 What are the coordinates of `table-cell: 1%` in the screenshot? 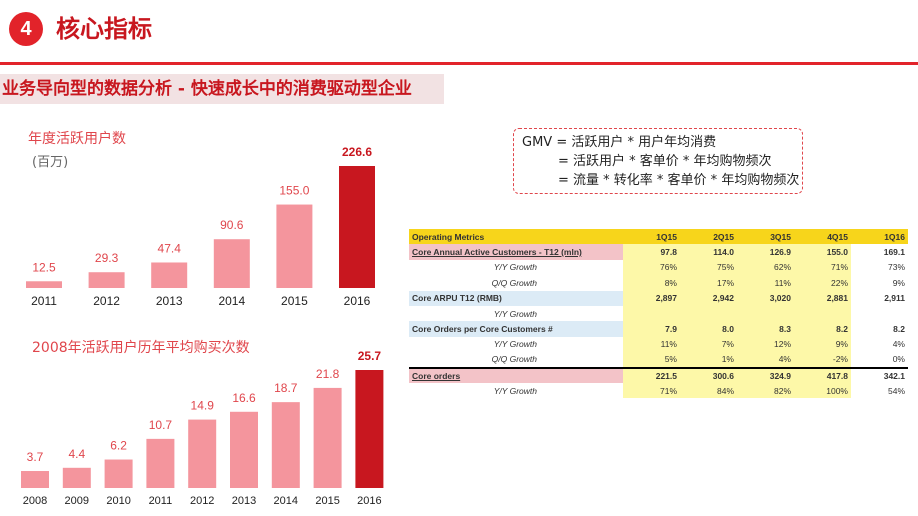 It's located at (708, 360).